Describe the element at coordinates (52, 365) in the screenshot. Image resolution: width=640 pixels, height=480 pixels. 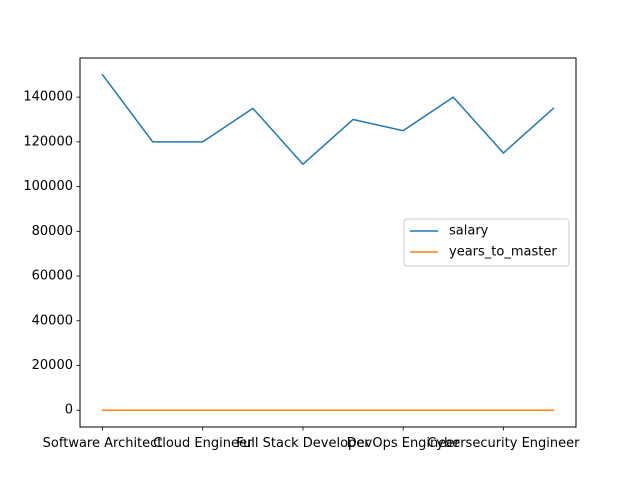
I see `y-tick-label: 20000` at that location.